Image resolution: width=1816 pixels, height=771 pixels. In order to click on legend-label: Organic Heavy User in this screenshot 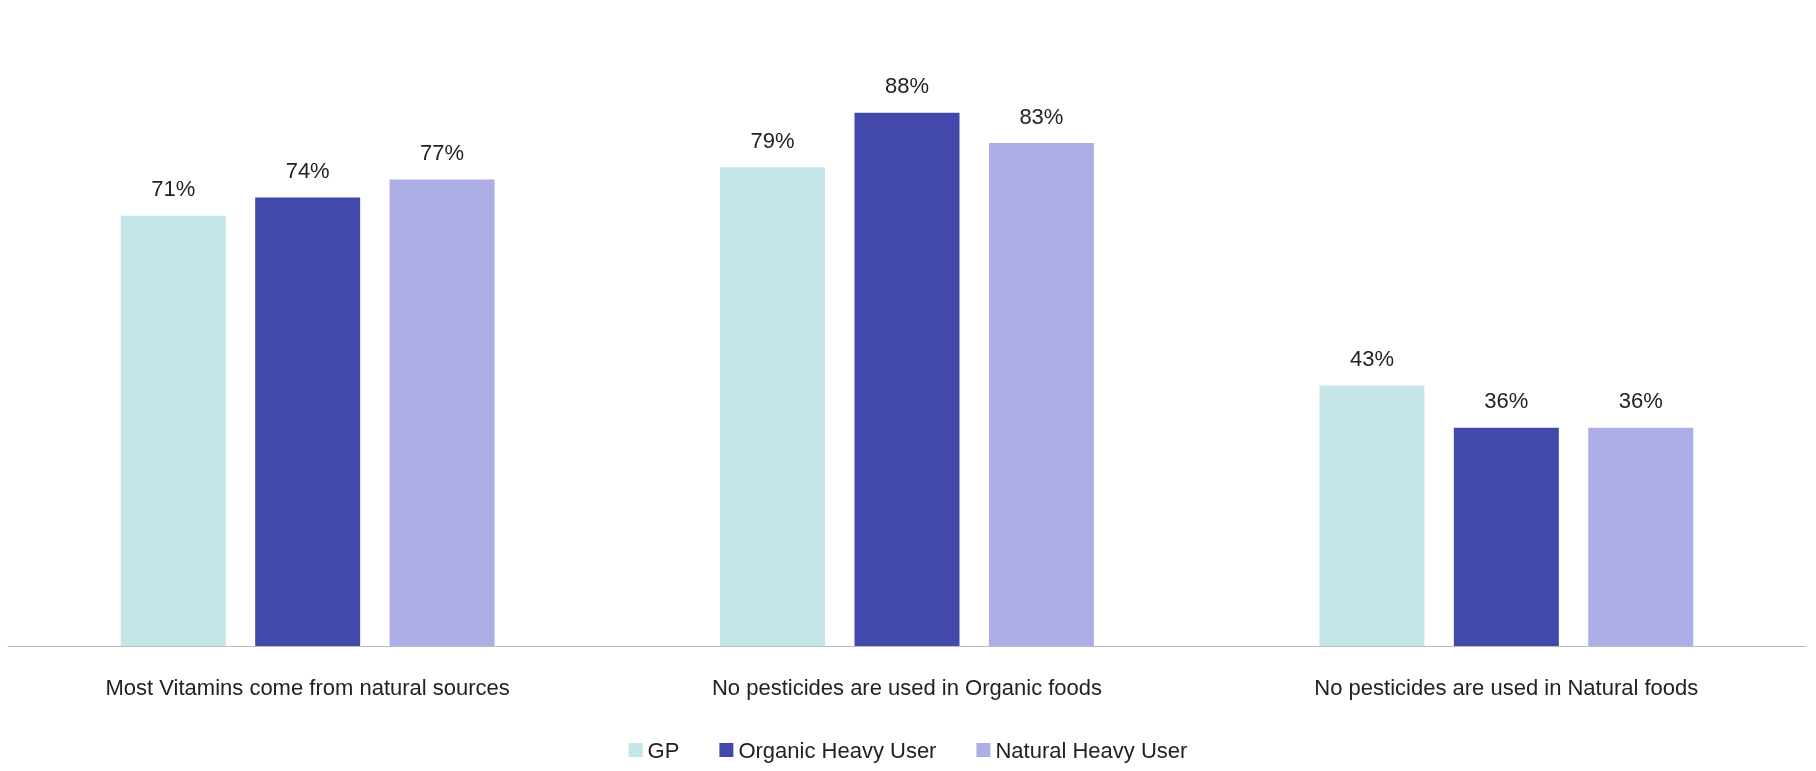, I will do `click(837, 750)`.